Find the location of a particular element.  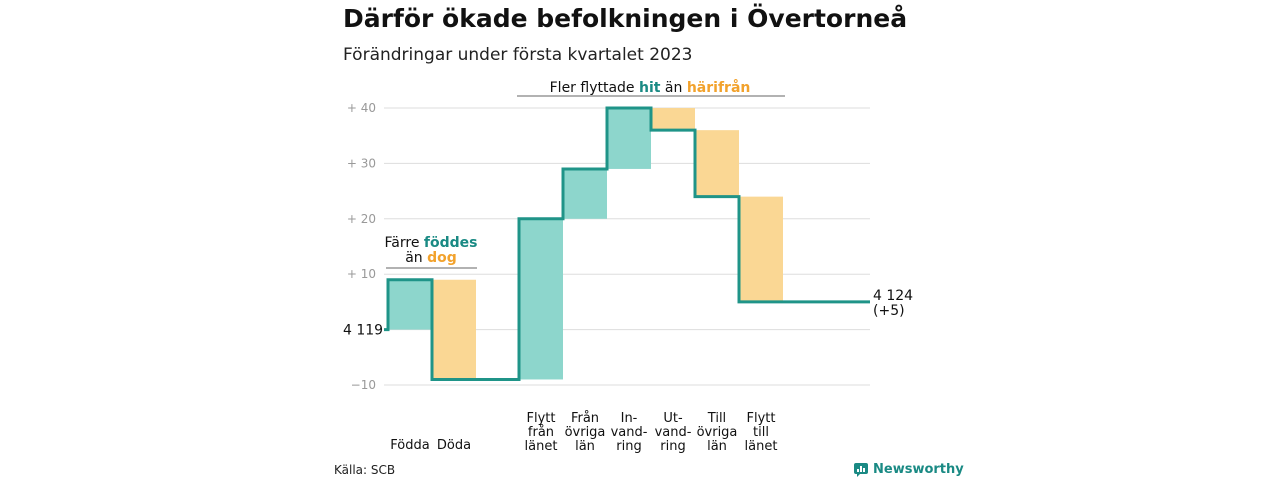

chart-subtitle: Förändringar under första kvartalet 2023 is located at coordinates (518, 55).